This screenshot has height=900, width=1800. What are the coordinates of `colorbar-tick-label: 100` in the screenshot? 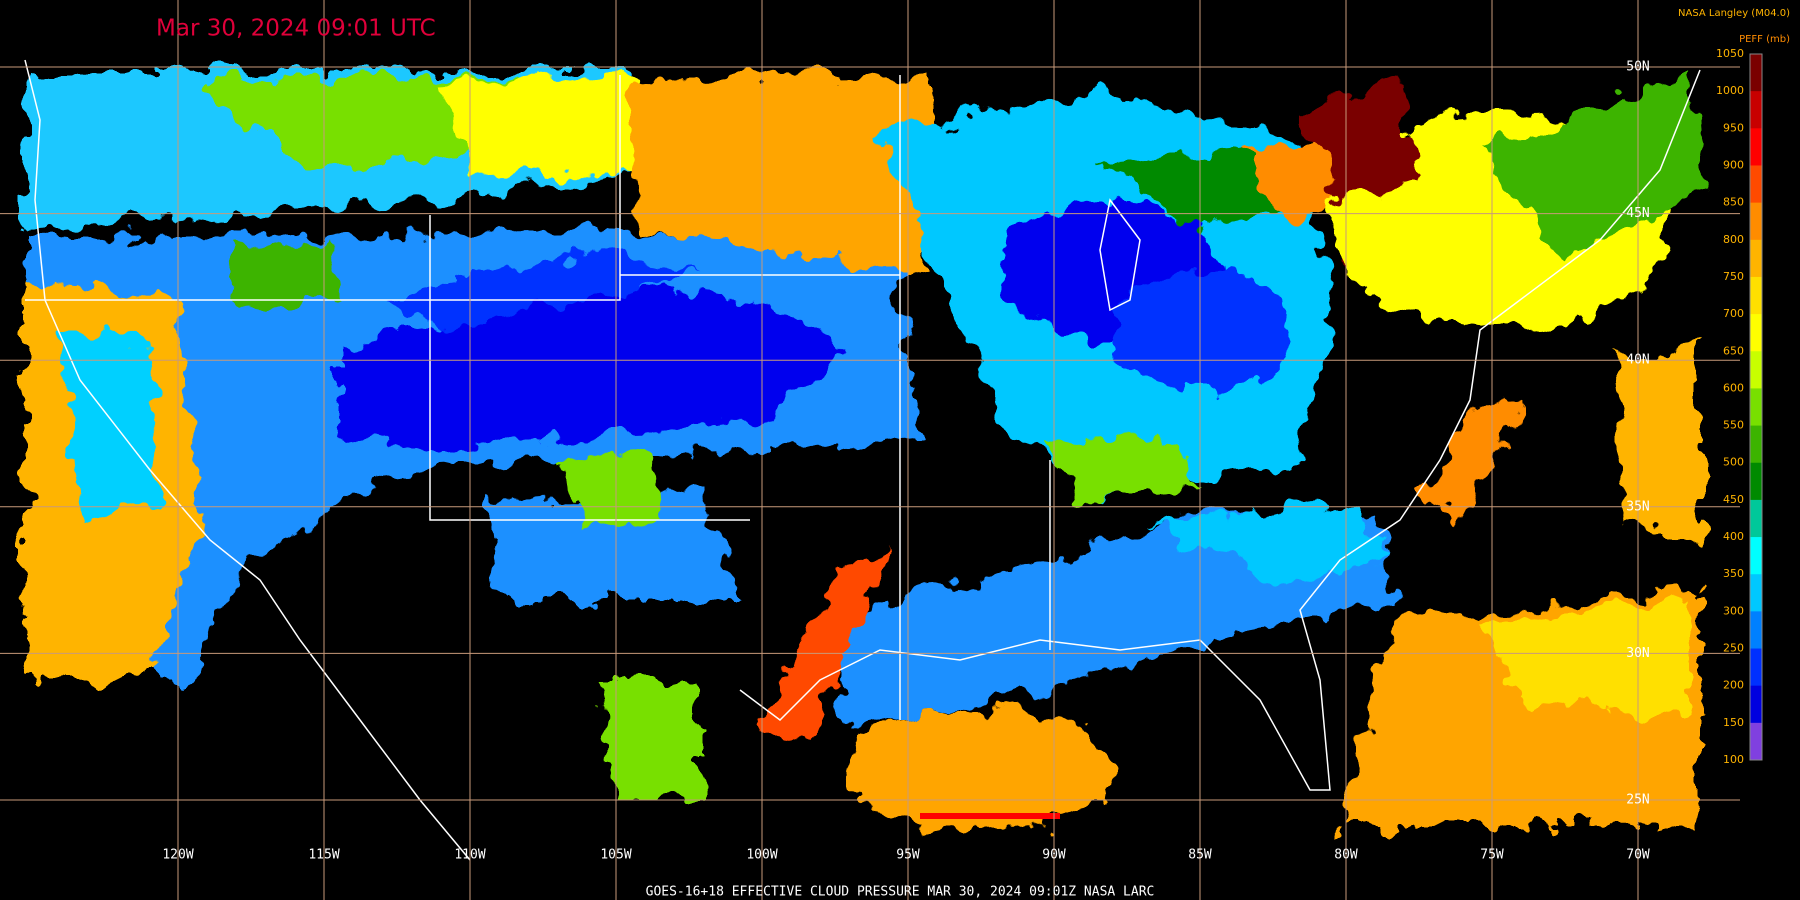 It's located at (1733, 759).